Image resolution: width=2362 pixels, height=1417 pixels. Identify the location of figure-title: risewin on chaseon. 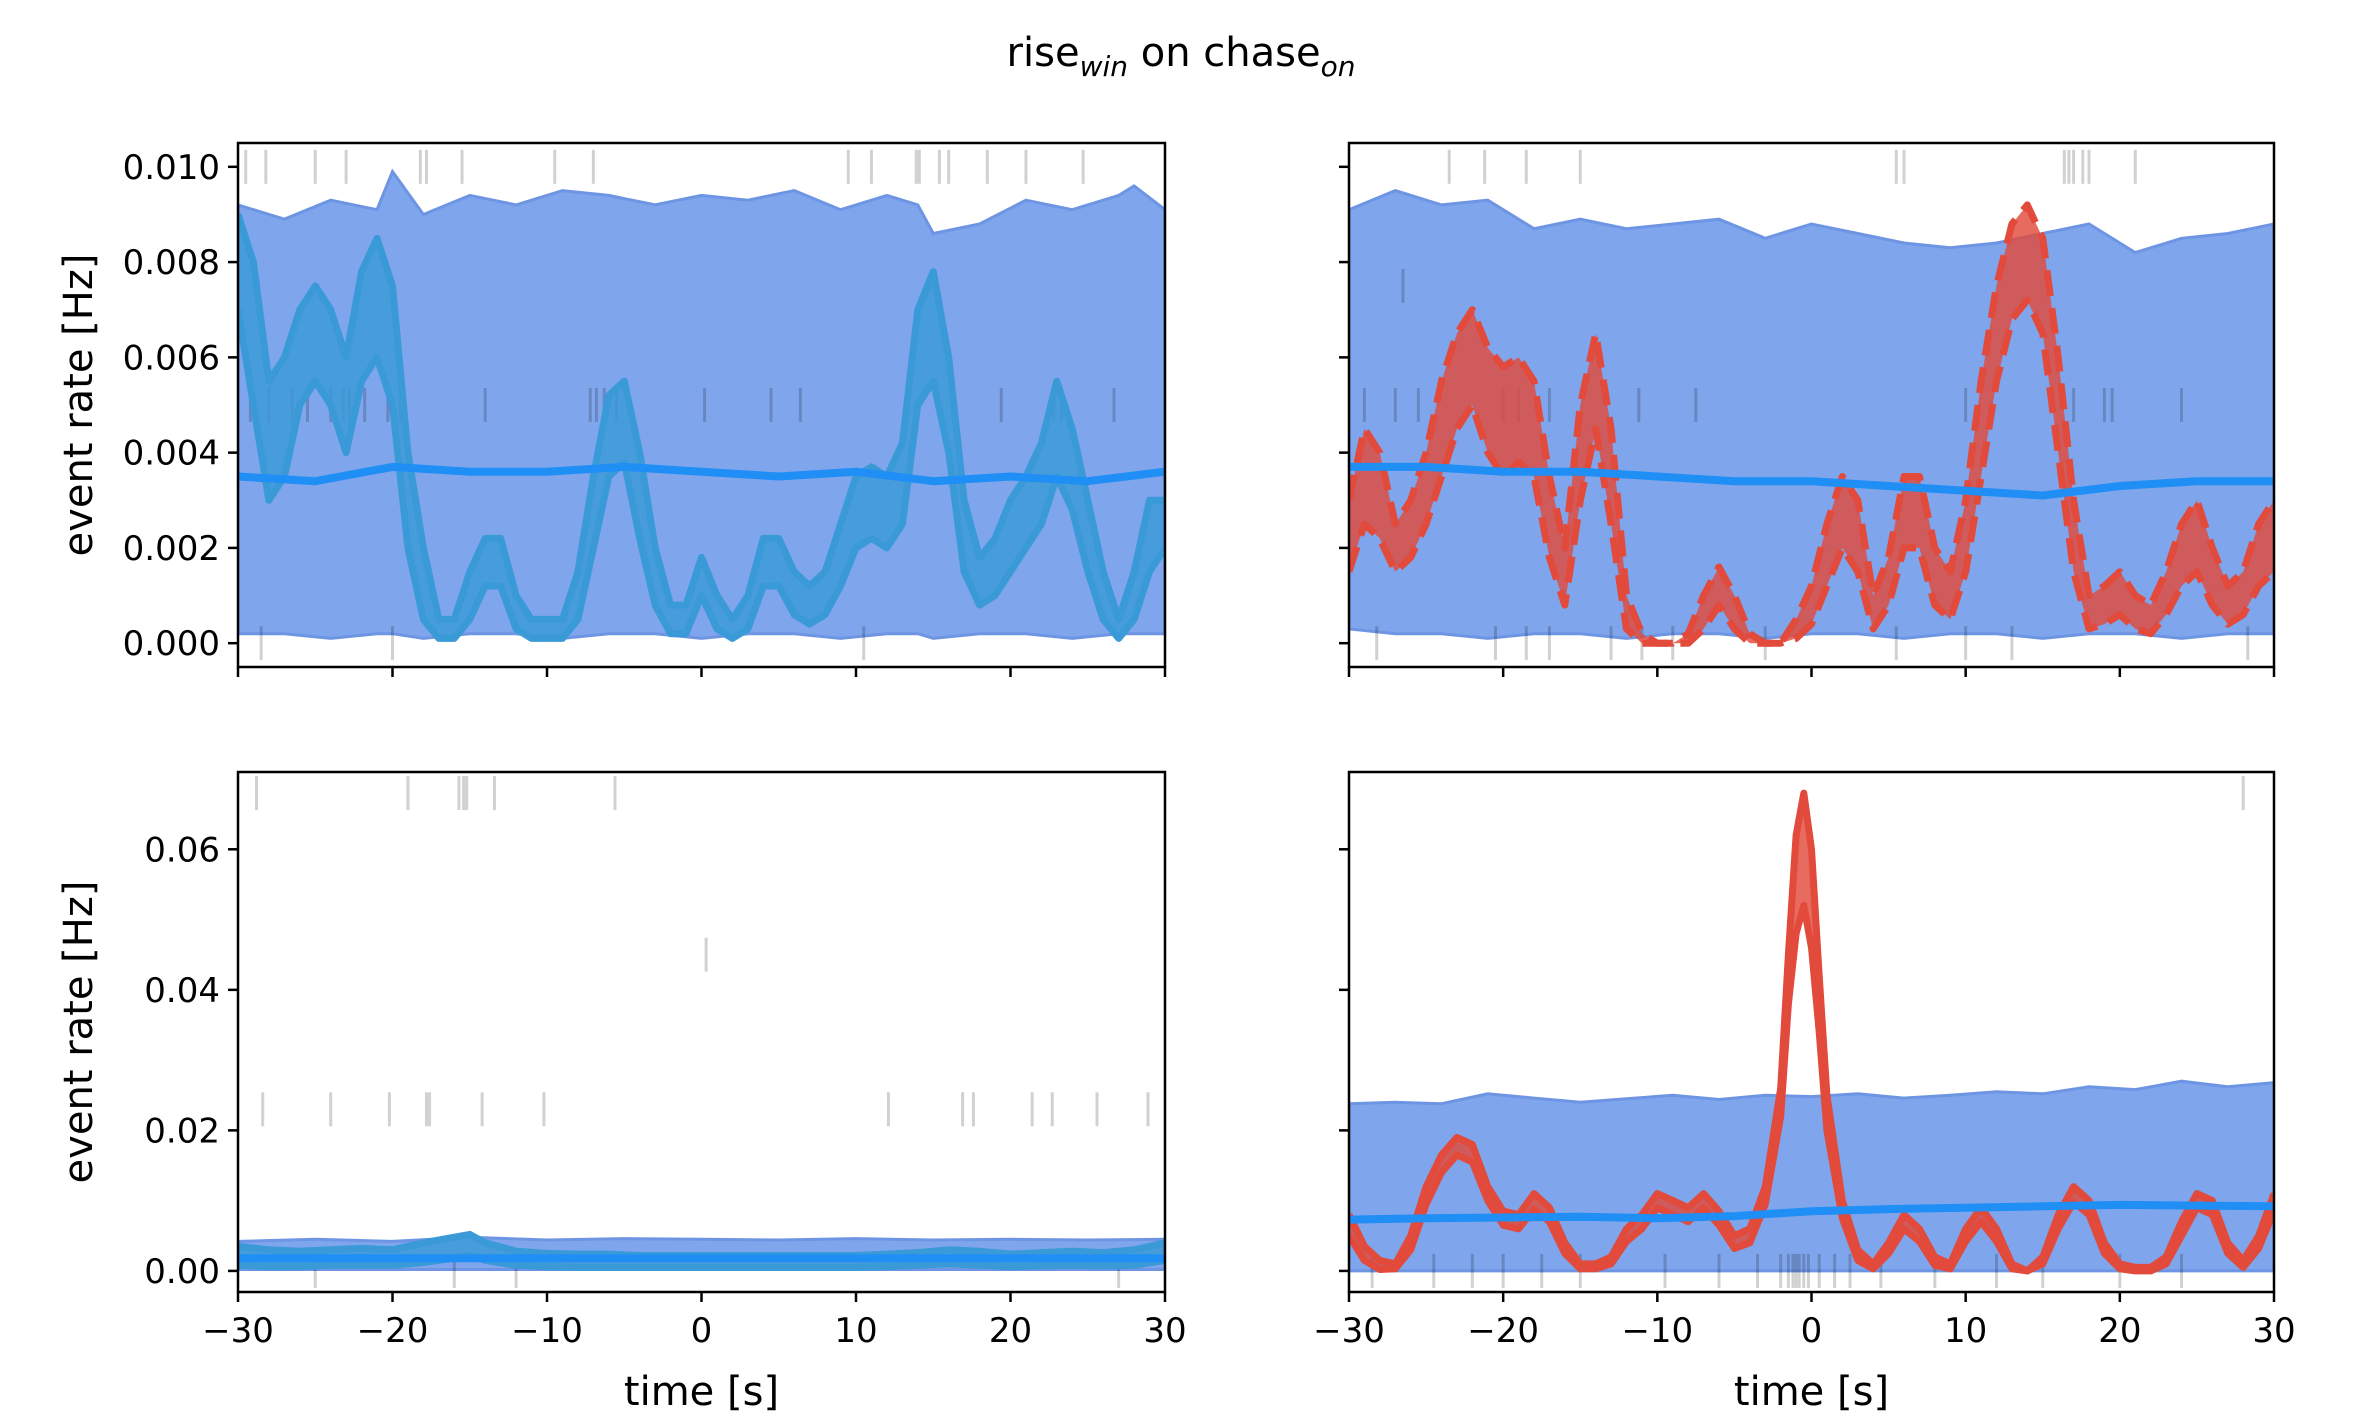
(1181, 56).